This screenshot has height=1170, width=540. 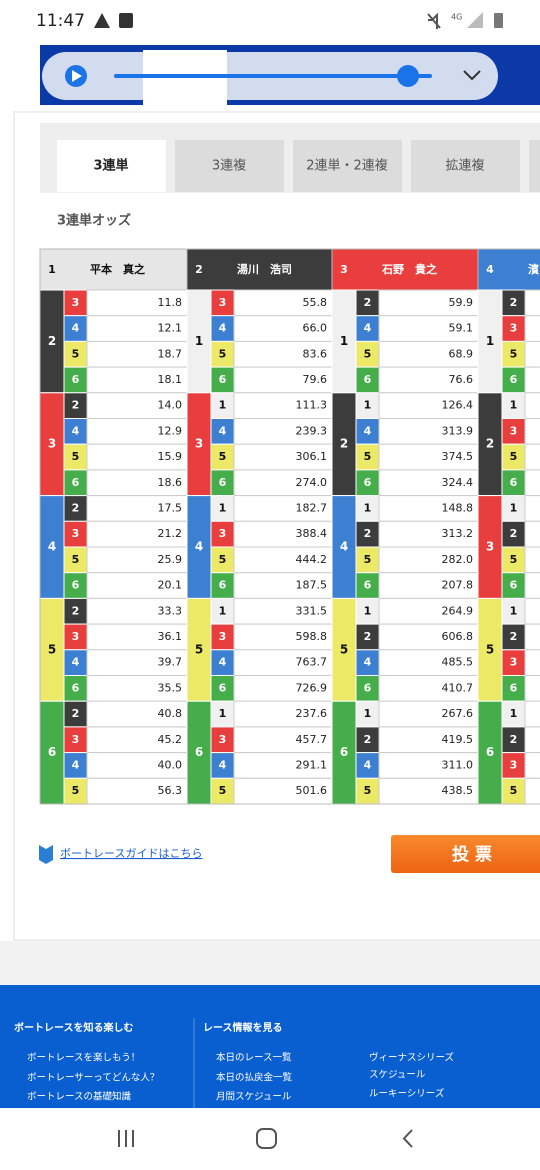 What do you see at coordinates (312, 713) in the screenshot?
I see `odds: 237.6` at bounding box center [312, 713].